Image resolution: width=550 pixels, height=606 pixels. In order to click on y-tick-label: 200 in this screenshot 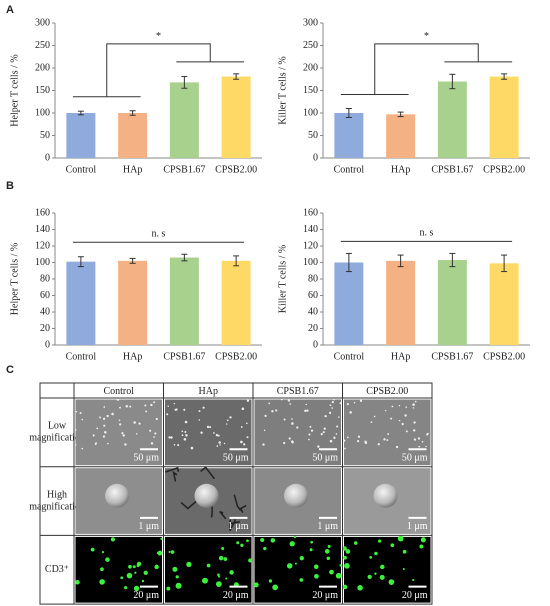, I will do `click(310, 67)`.